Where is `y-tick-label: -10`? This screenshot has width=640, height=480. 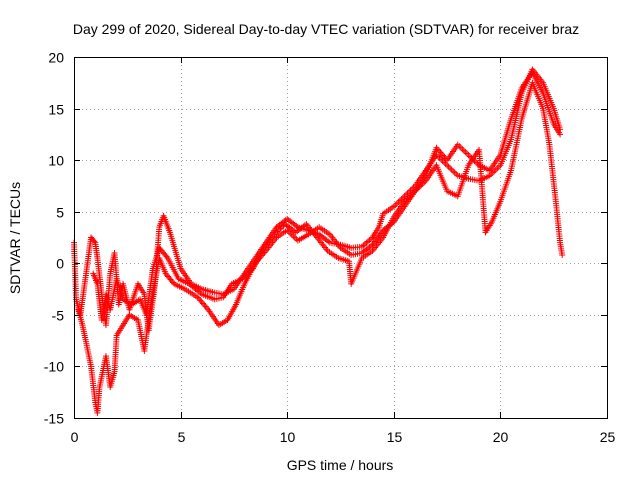 y-tick-label: -10 is located at coordinates (54, 367).